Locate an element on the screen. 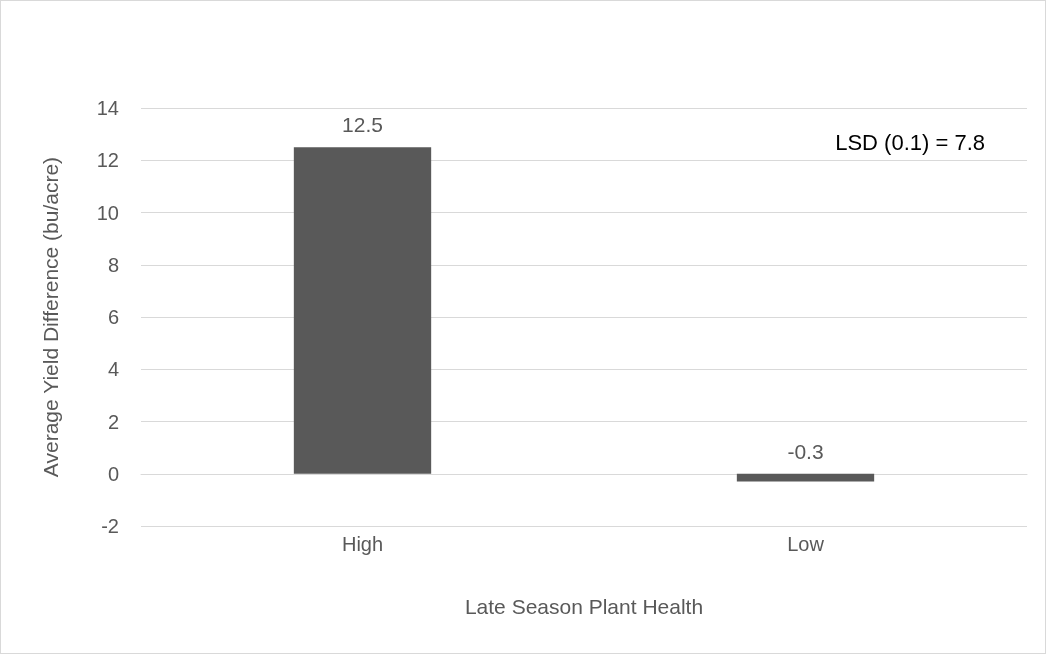 This screenshot has height=654, width=1046. data-label: 12.5 is located at coordinates (362, 125).